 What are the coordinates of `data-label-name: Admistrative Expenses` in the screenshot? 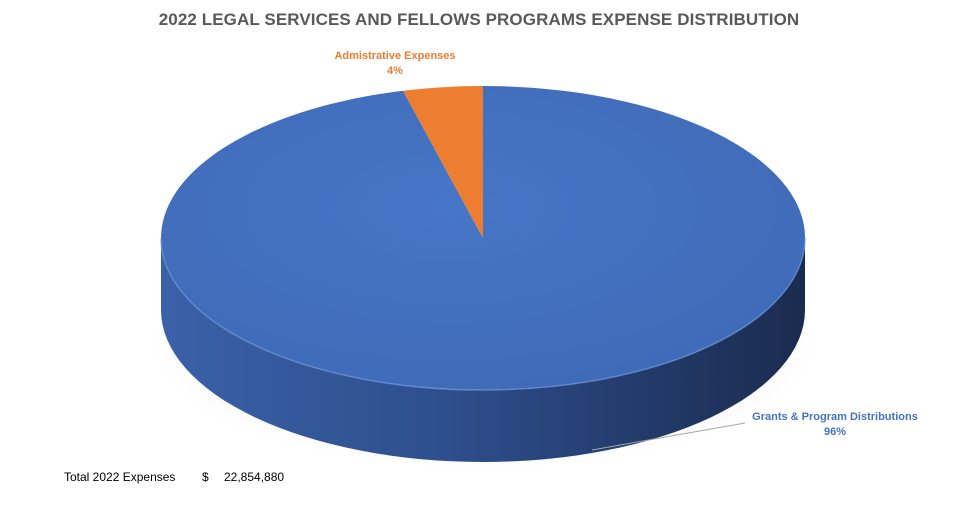 It's located at (395, 56).